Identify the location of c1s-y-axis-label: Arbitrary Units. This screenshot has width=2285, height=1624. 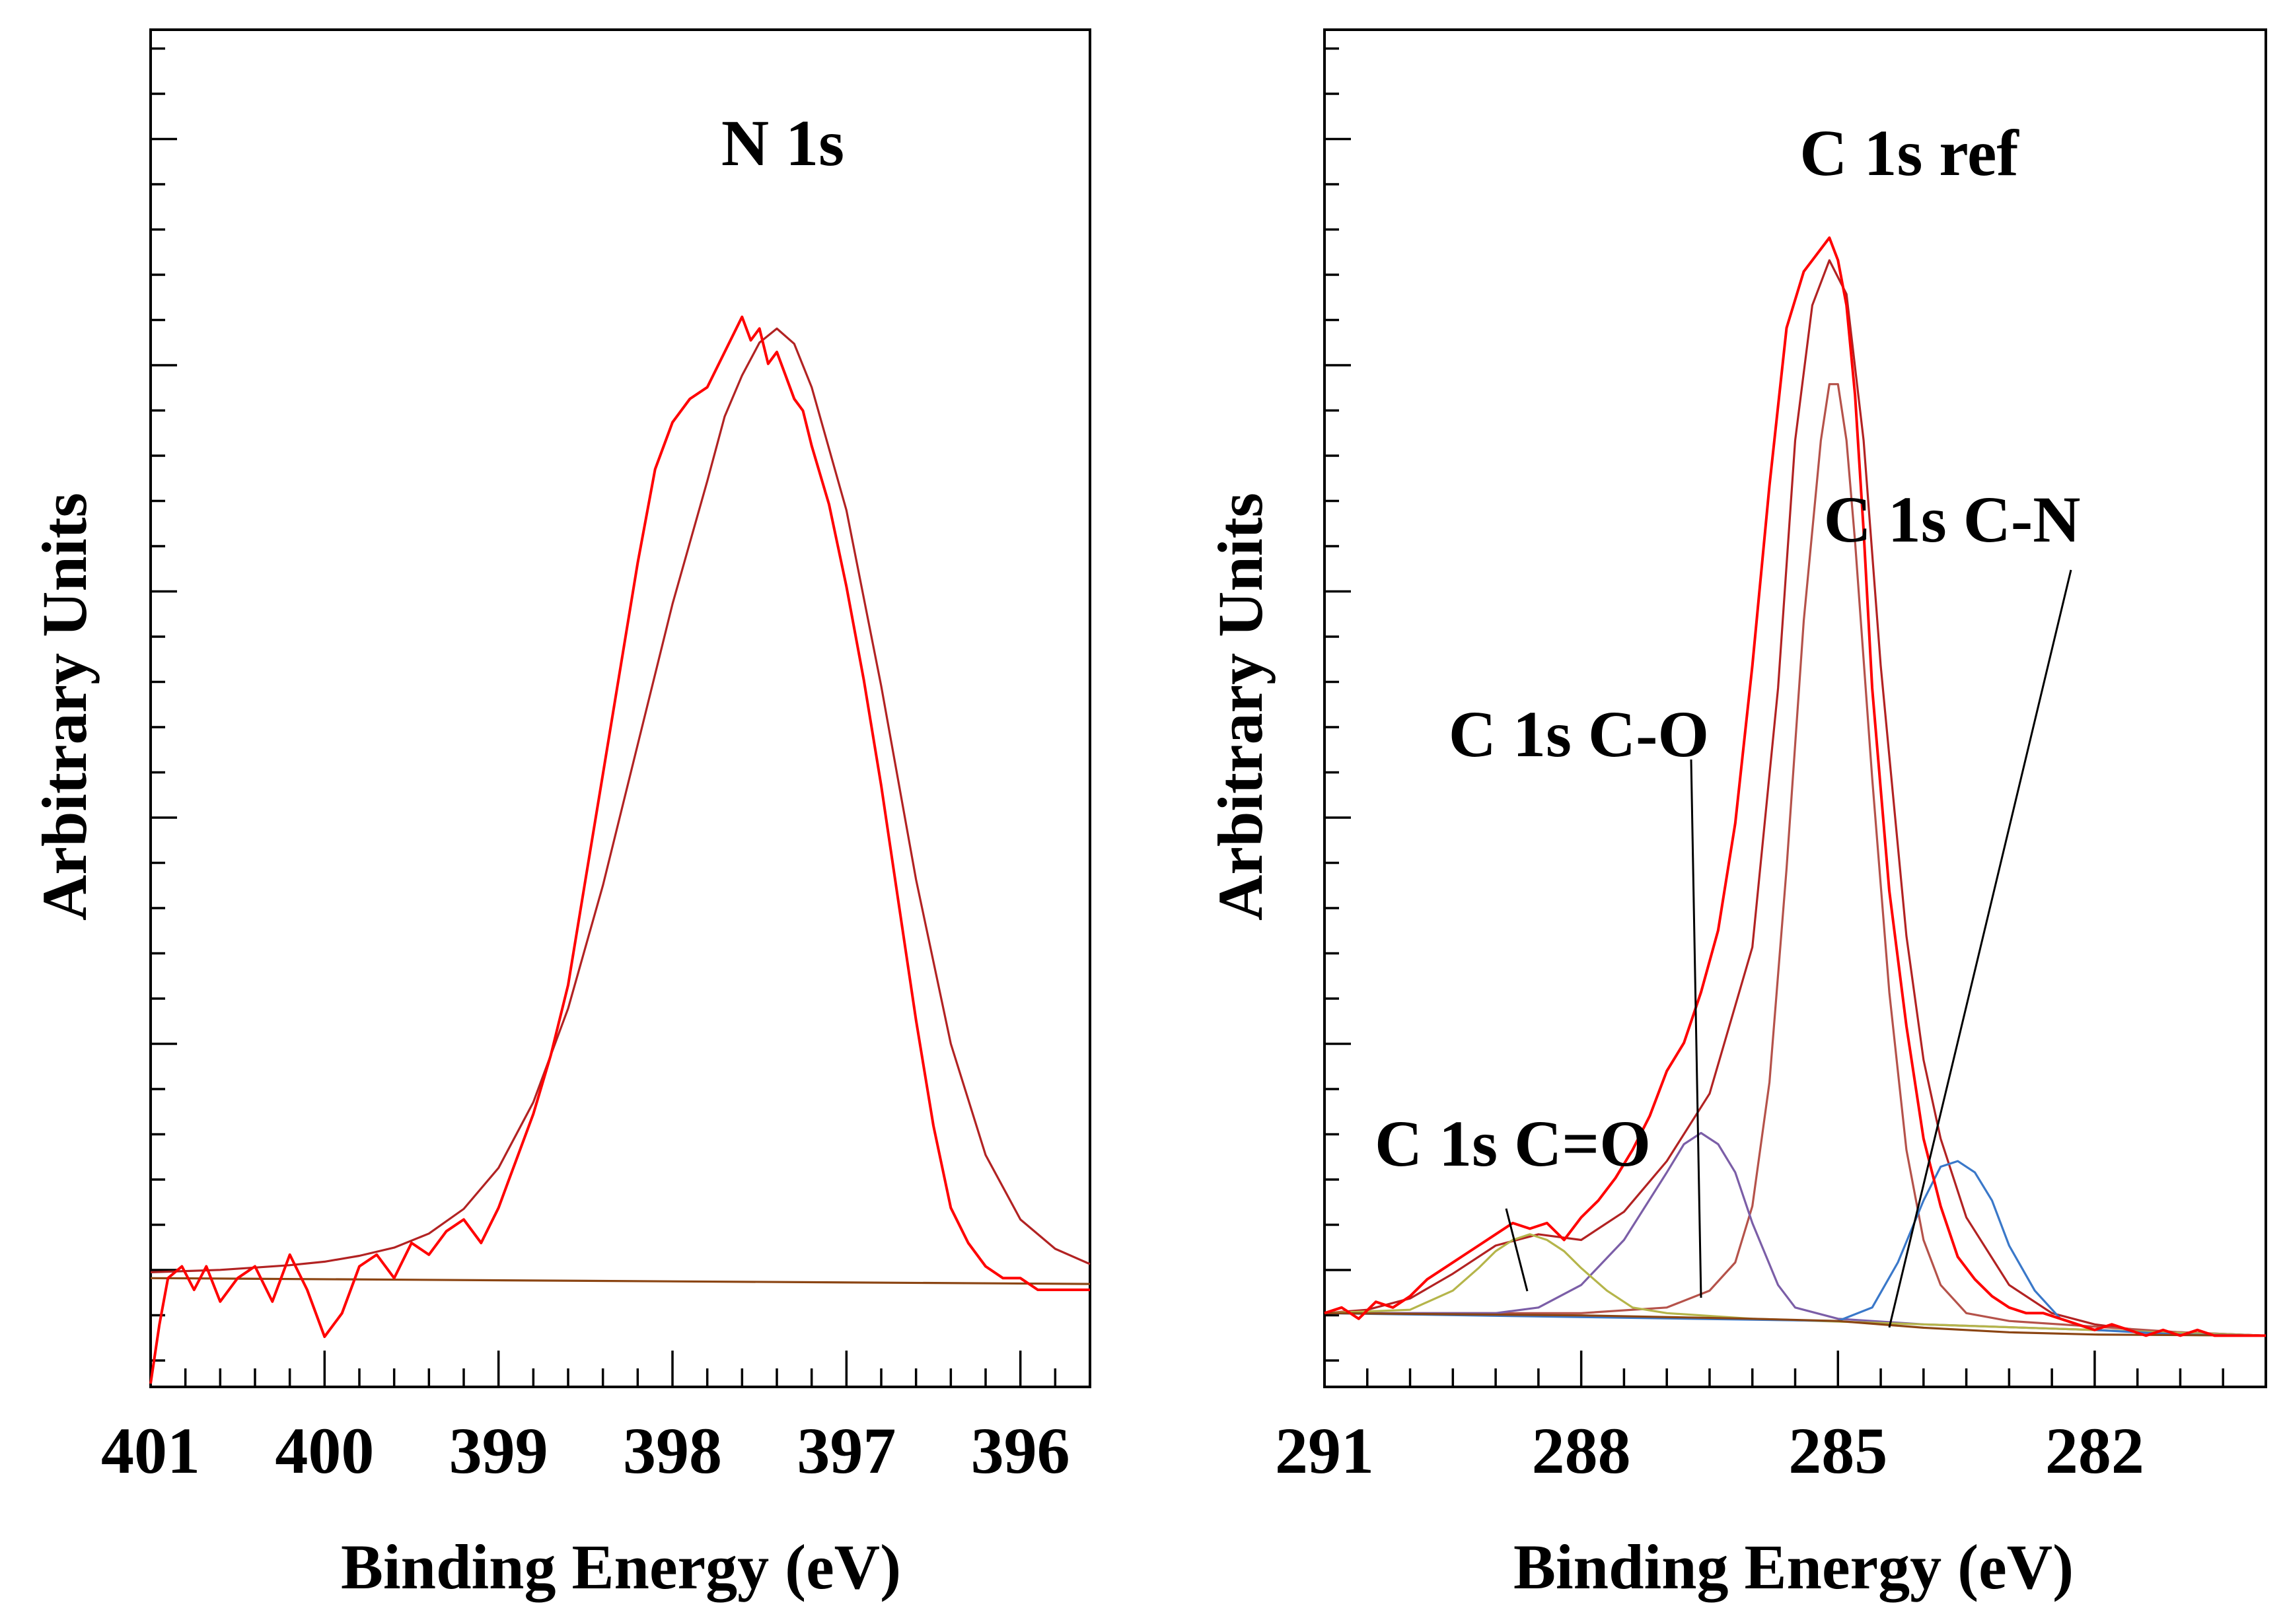
(1240, 707).